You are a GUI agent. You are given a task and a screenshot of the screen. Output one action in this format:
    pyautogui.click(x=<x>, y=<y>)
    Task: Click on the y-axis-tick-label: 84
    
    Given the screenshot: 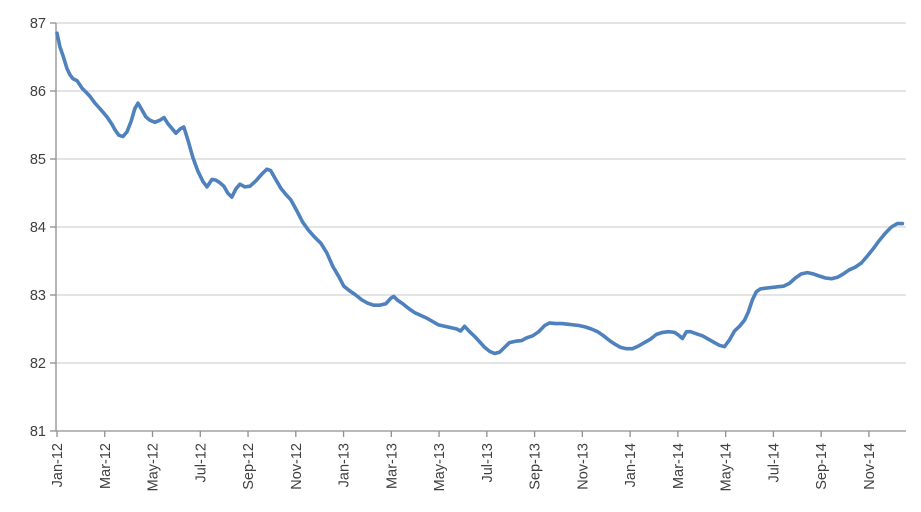 What is the action you would take?
    pyautogui.click(x=38, y=228)
    